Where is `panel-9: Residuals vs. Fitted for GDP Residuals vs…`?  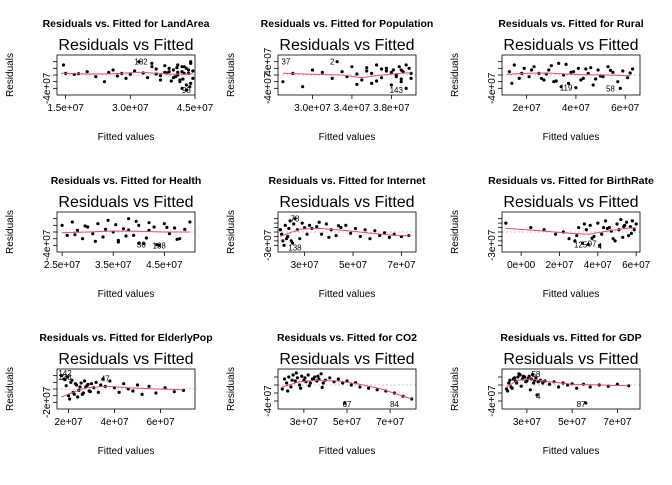
panel-9: Residuals vs. Fitted for GDP Residuals vs… is located at coordinates (546, 394).